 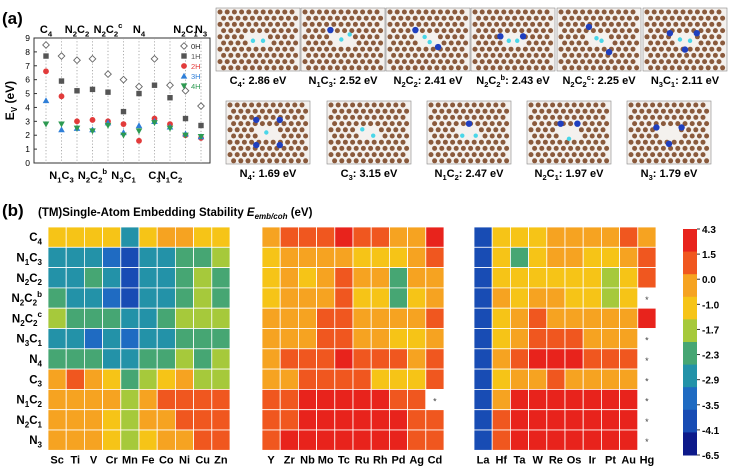 What do you see at coordinates (570, 175) in the screenshot?
I see `structure-caption: N2C1: 1.97 eV` at bounding box center [570, 175].